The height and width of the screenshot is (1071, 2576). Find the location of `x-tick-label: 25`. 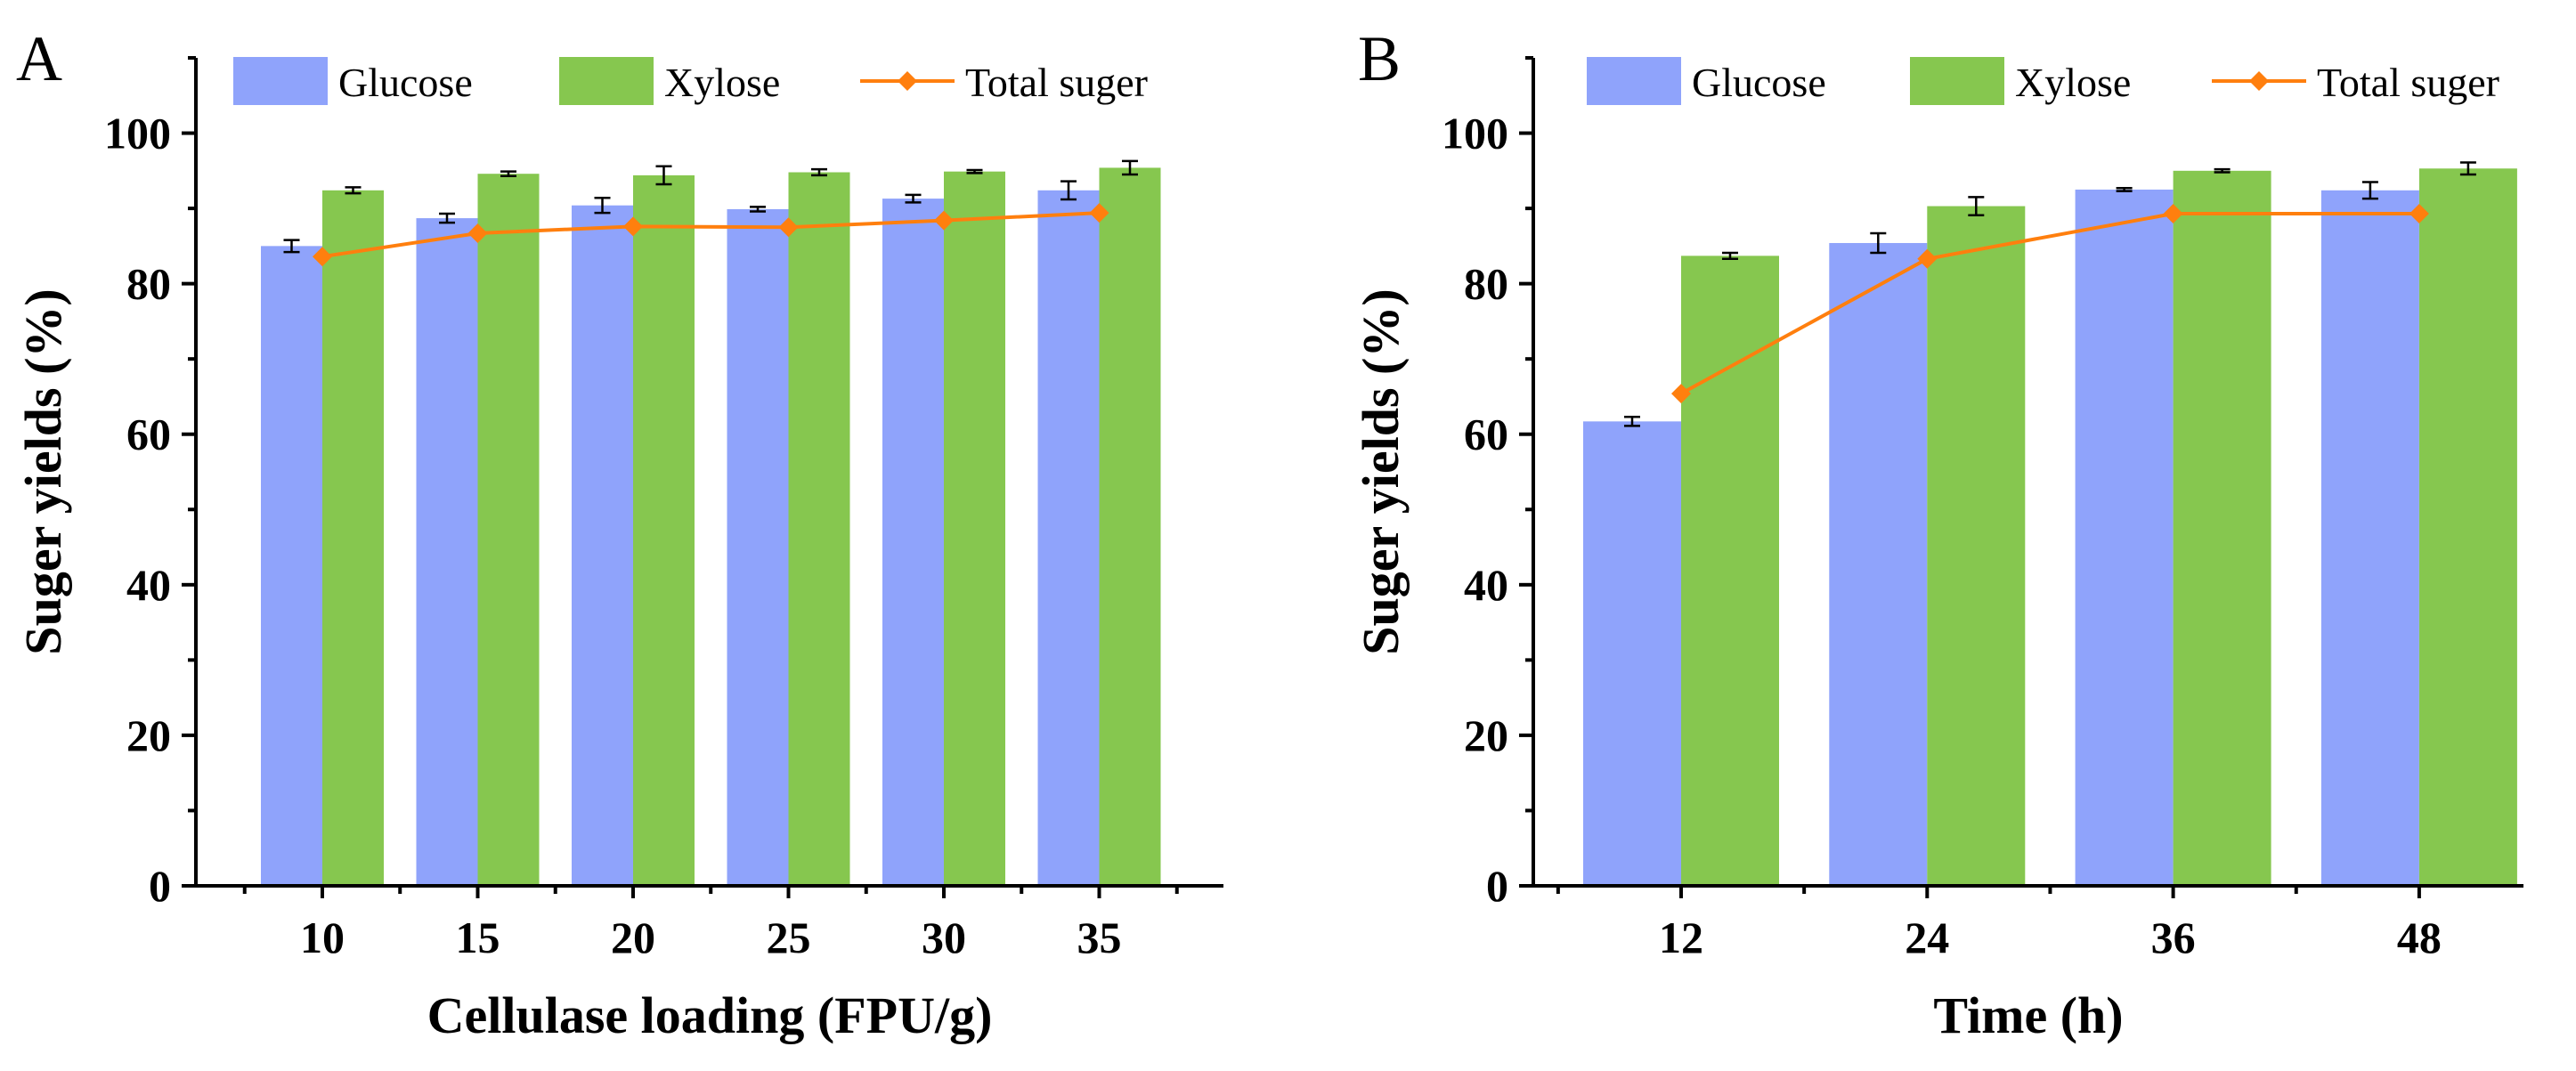

x-tick-label: 25 is located at coordinates (789, 937).